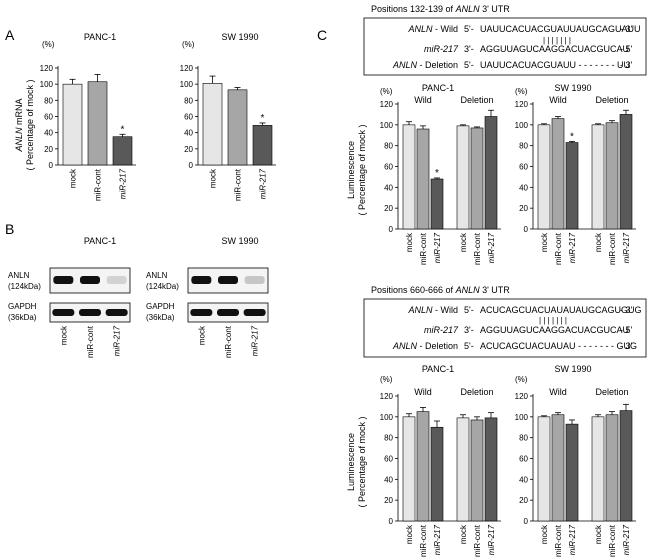 The width and height of the screenshot is (650, 558). I want to click on group-label: Deletion, so click(611, 392).